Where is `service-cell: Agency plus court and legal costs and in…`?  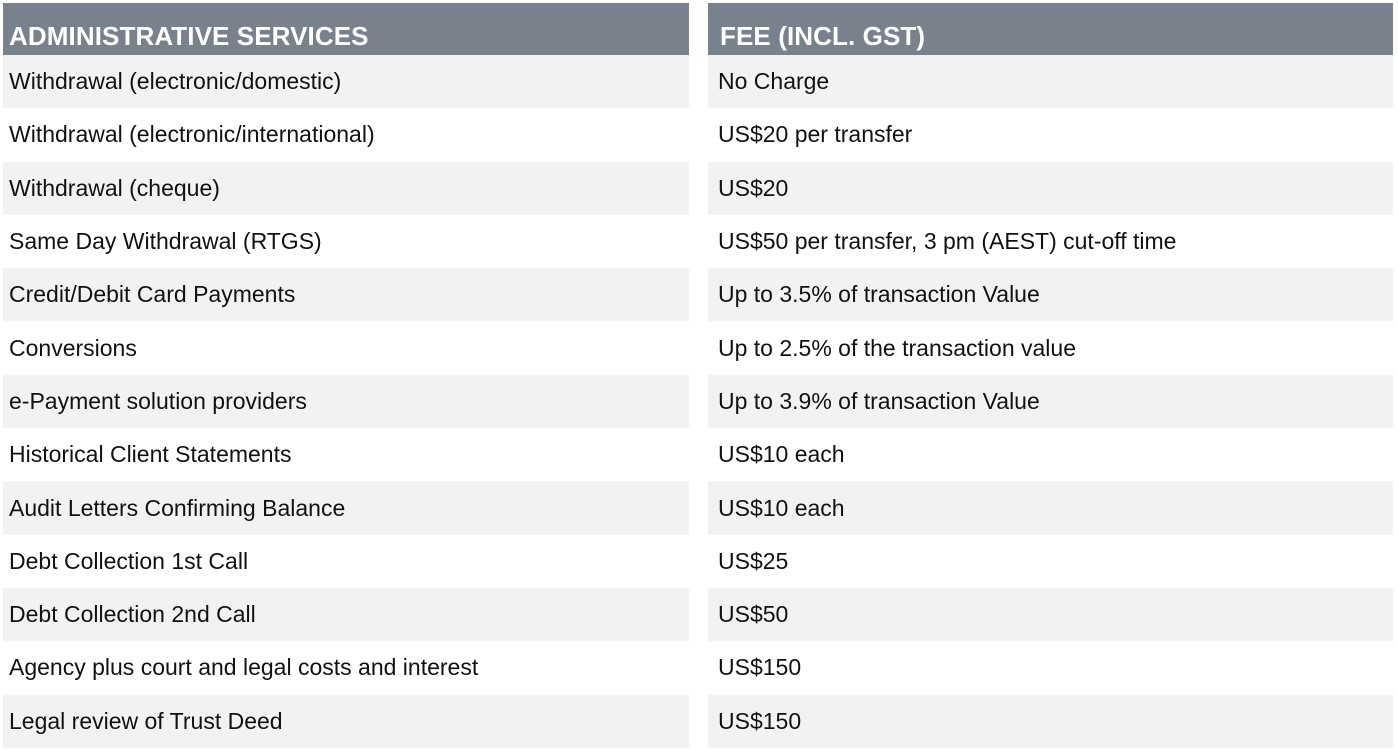 service-cell: Agency plus court and legal costs and in… is located at coordinates (244, 667).